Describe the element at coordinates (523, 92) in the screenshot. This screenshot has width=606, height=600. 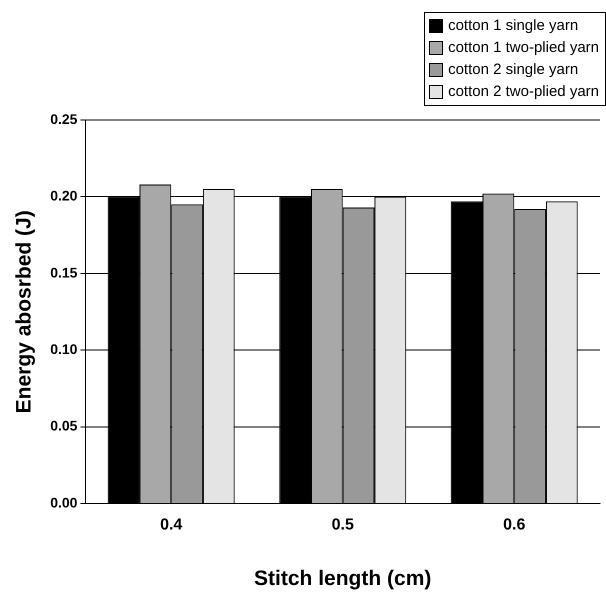
I see `legend-label: cotton 2 two-plied yarn` at that location.